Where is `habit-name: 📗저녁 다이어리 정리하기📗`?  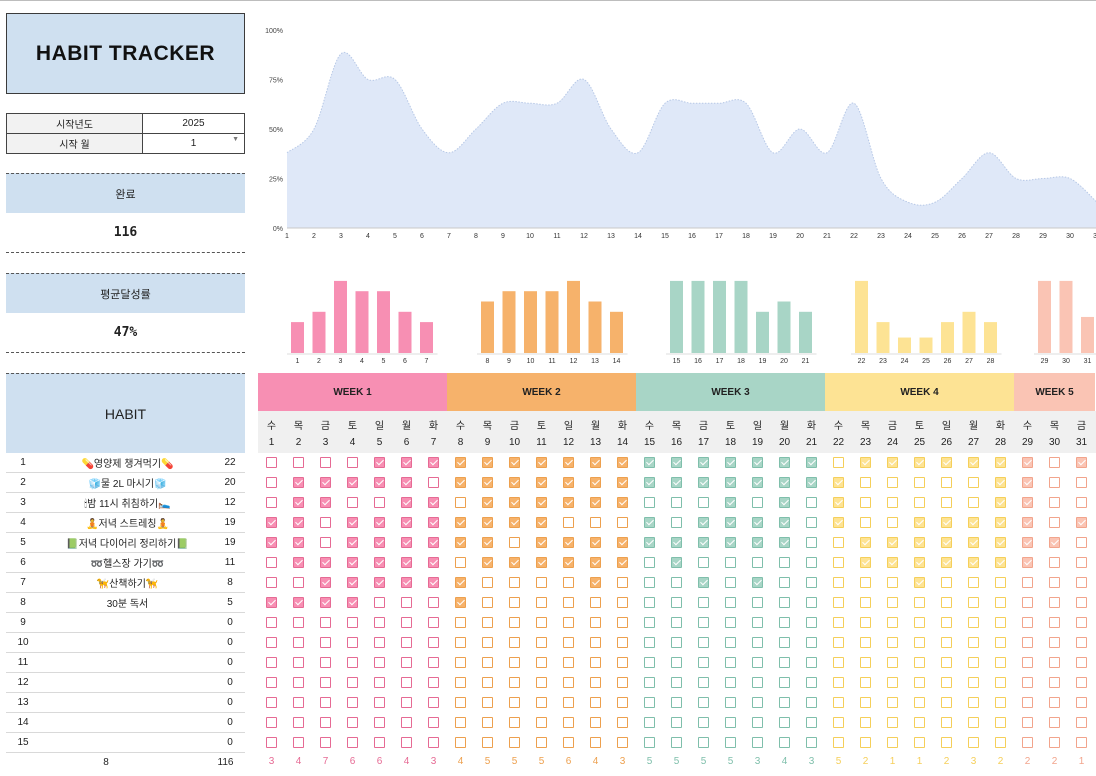 habit-name: 📗저녁 다이어리 정리하기📗 is located at coordinates (127, 544).